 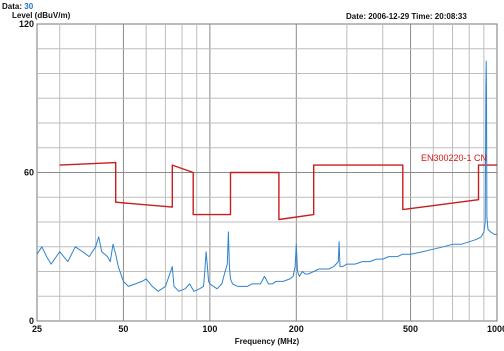 What do you see at coordinates (123, 329) in the screenshot?
I see `x-tick-label: 50` at bounding box center [123, 329].